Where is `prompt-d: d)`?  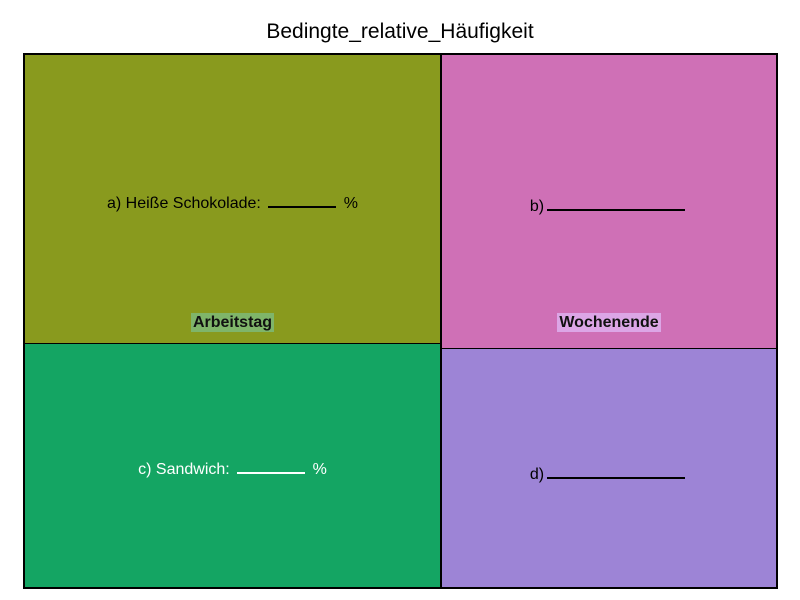 prompt-d: d) is located at coordinates (609, 473).